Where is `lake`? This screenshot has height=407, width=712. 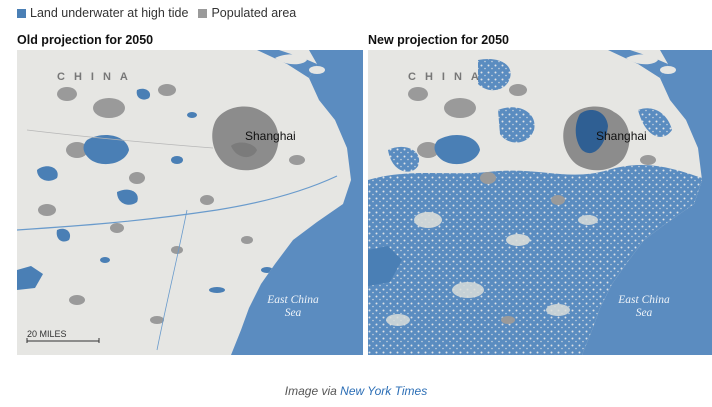
lake is located at coordinates (106, 150).